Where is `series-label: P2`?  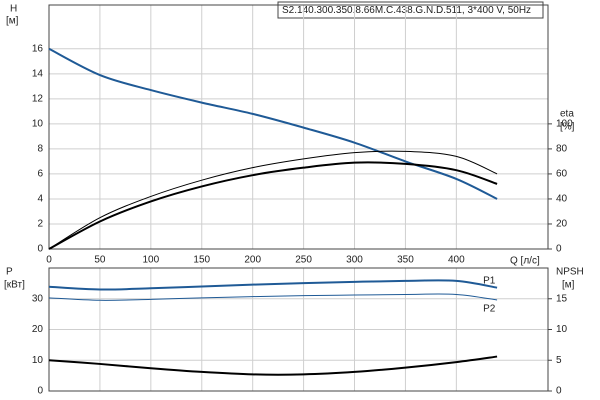
series-label: P2 is located at coordinates (489, 309).